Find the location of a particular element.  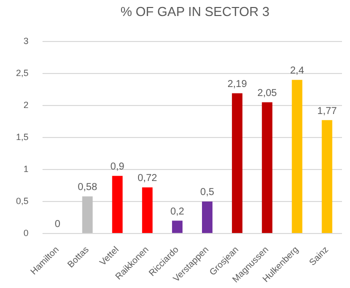

y-tick-label: 1 is located at coordinates (26, 169).